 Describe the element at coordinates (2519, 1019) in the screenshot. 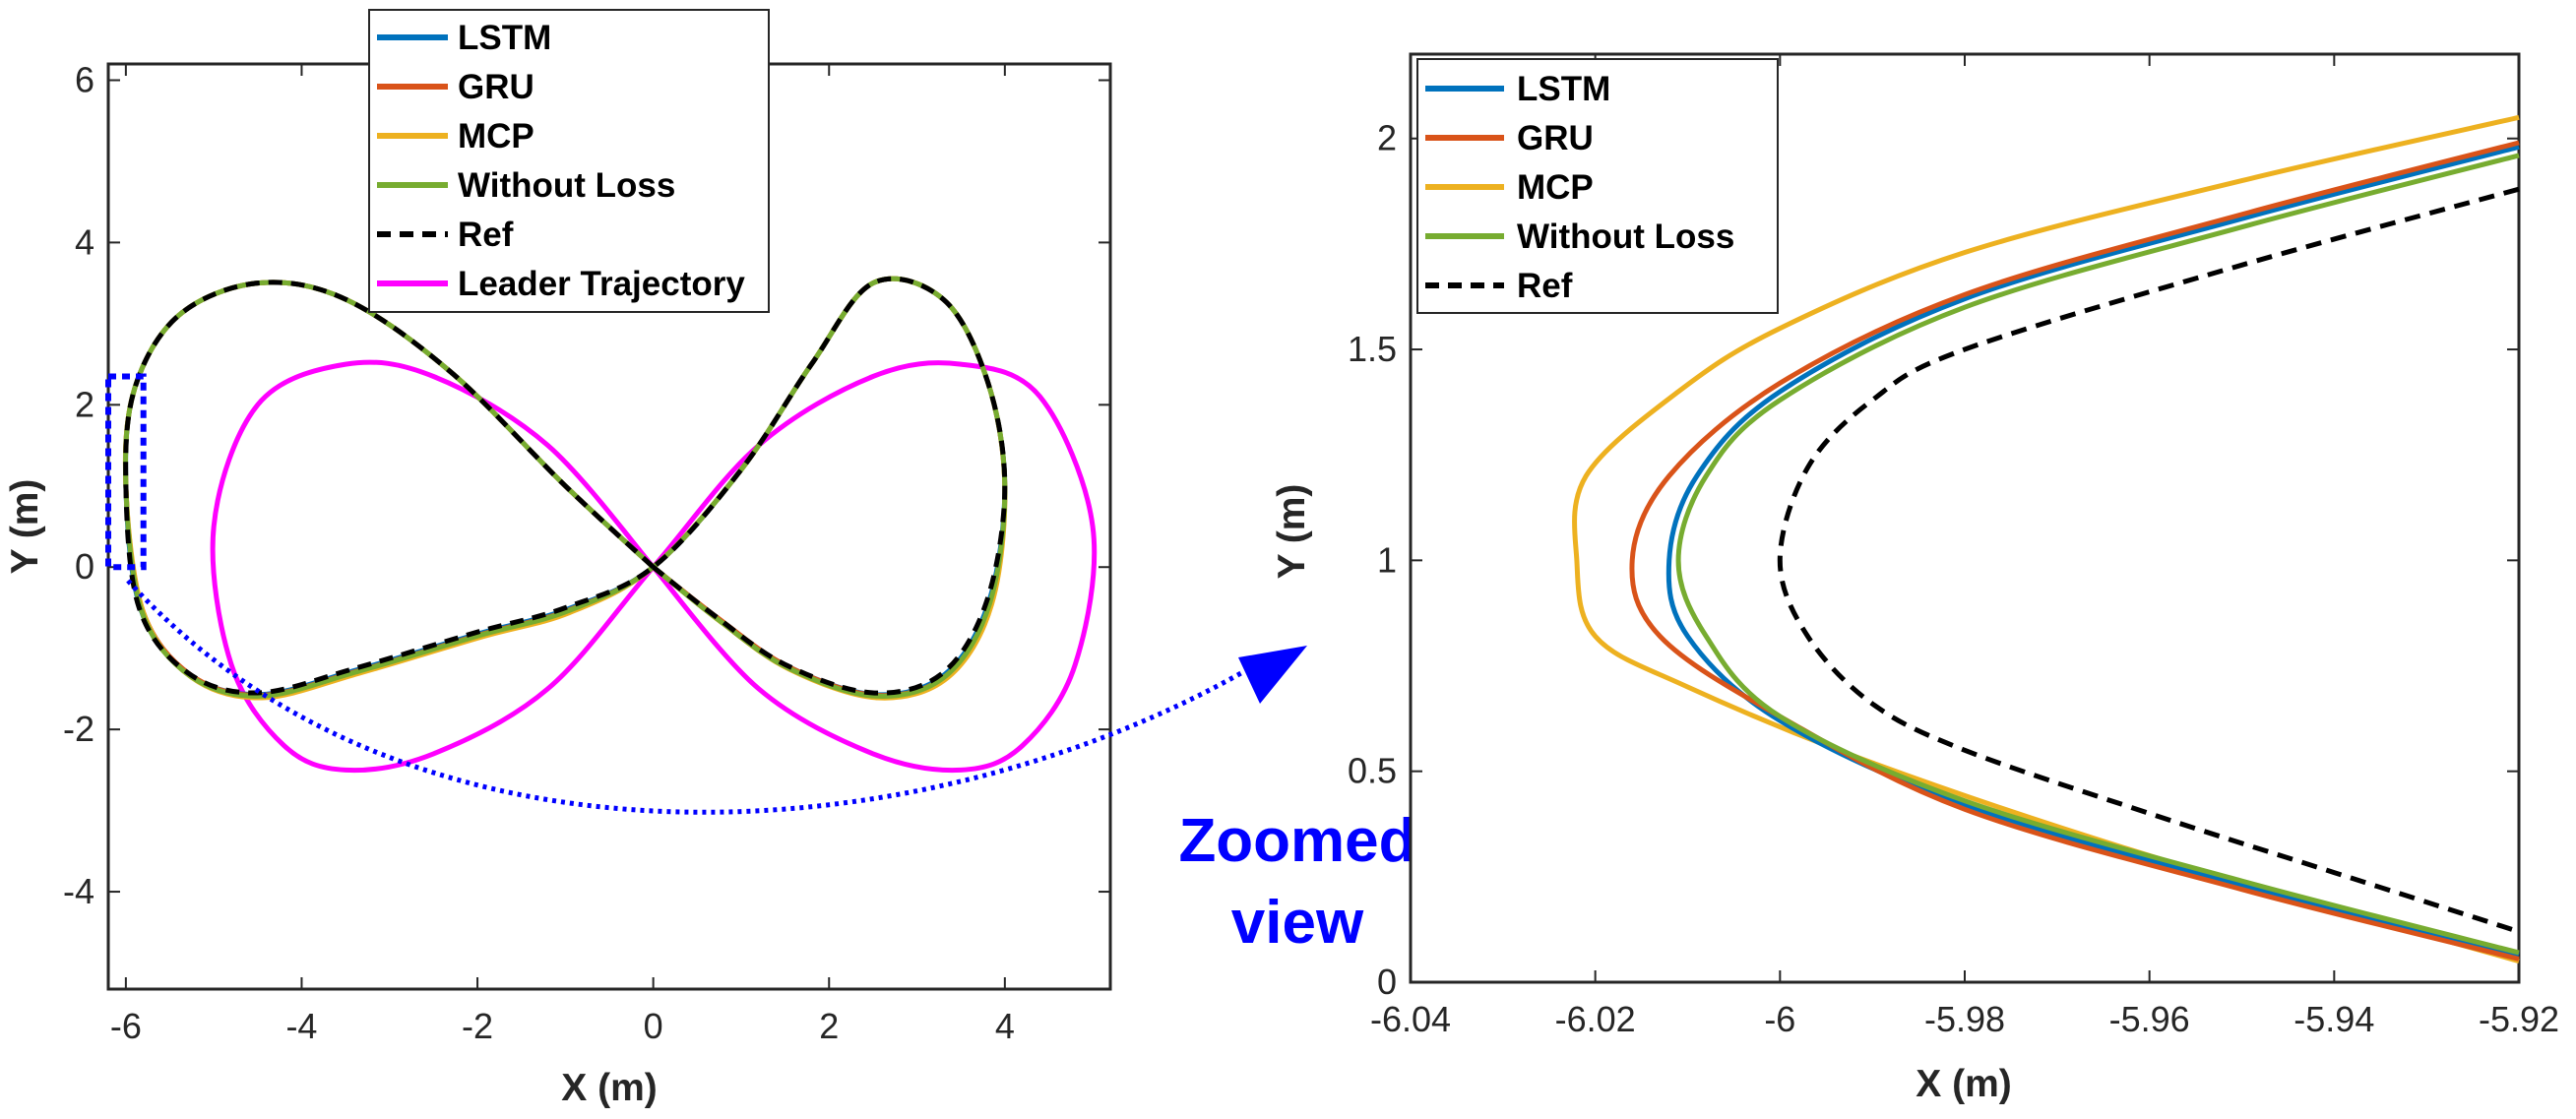

I see `right-xtick-label: -5.92` at that location.